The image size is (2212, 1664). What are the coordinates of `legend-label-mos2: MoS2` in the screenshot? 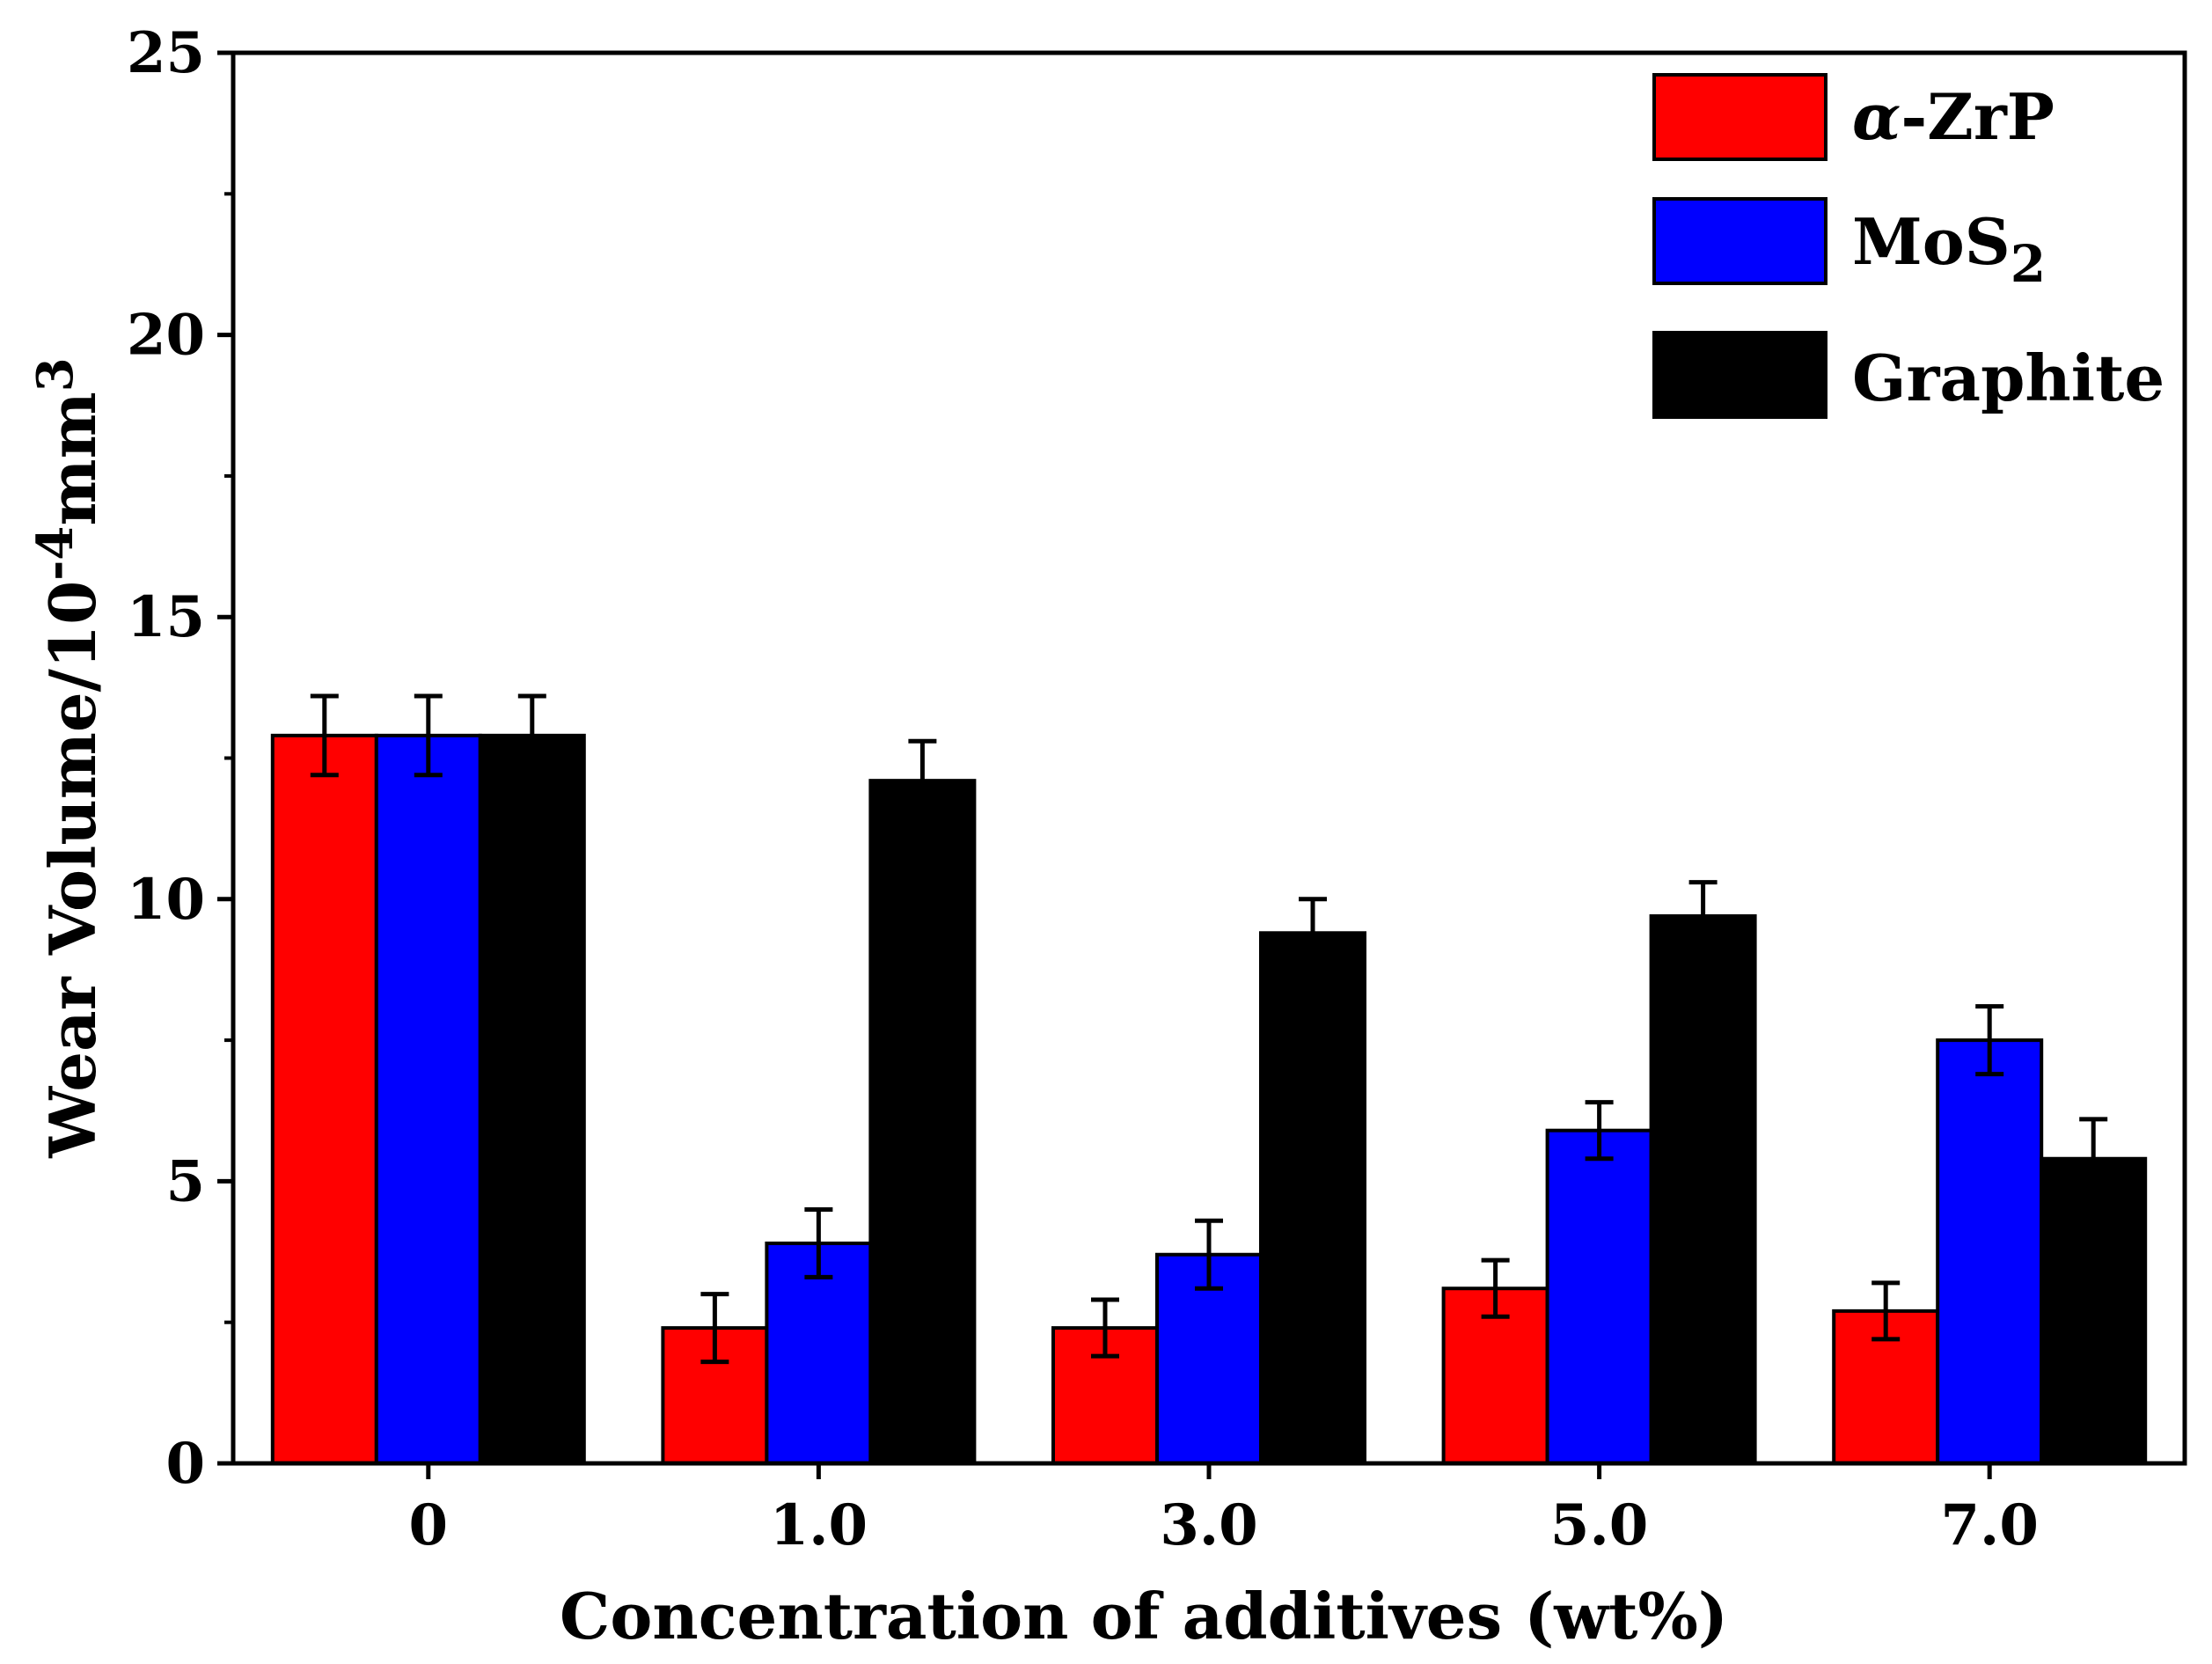 It's located at (1949, 249).